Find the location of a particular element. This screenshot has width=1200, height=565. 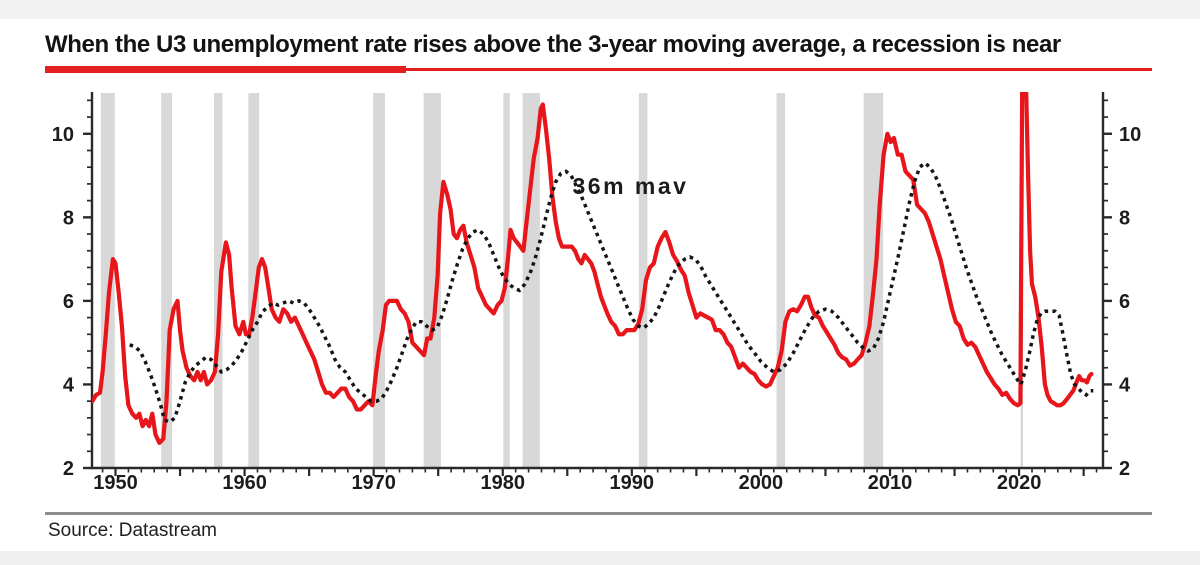

moving-average-annotation: 36m mav is located at coordinates (631, 186).